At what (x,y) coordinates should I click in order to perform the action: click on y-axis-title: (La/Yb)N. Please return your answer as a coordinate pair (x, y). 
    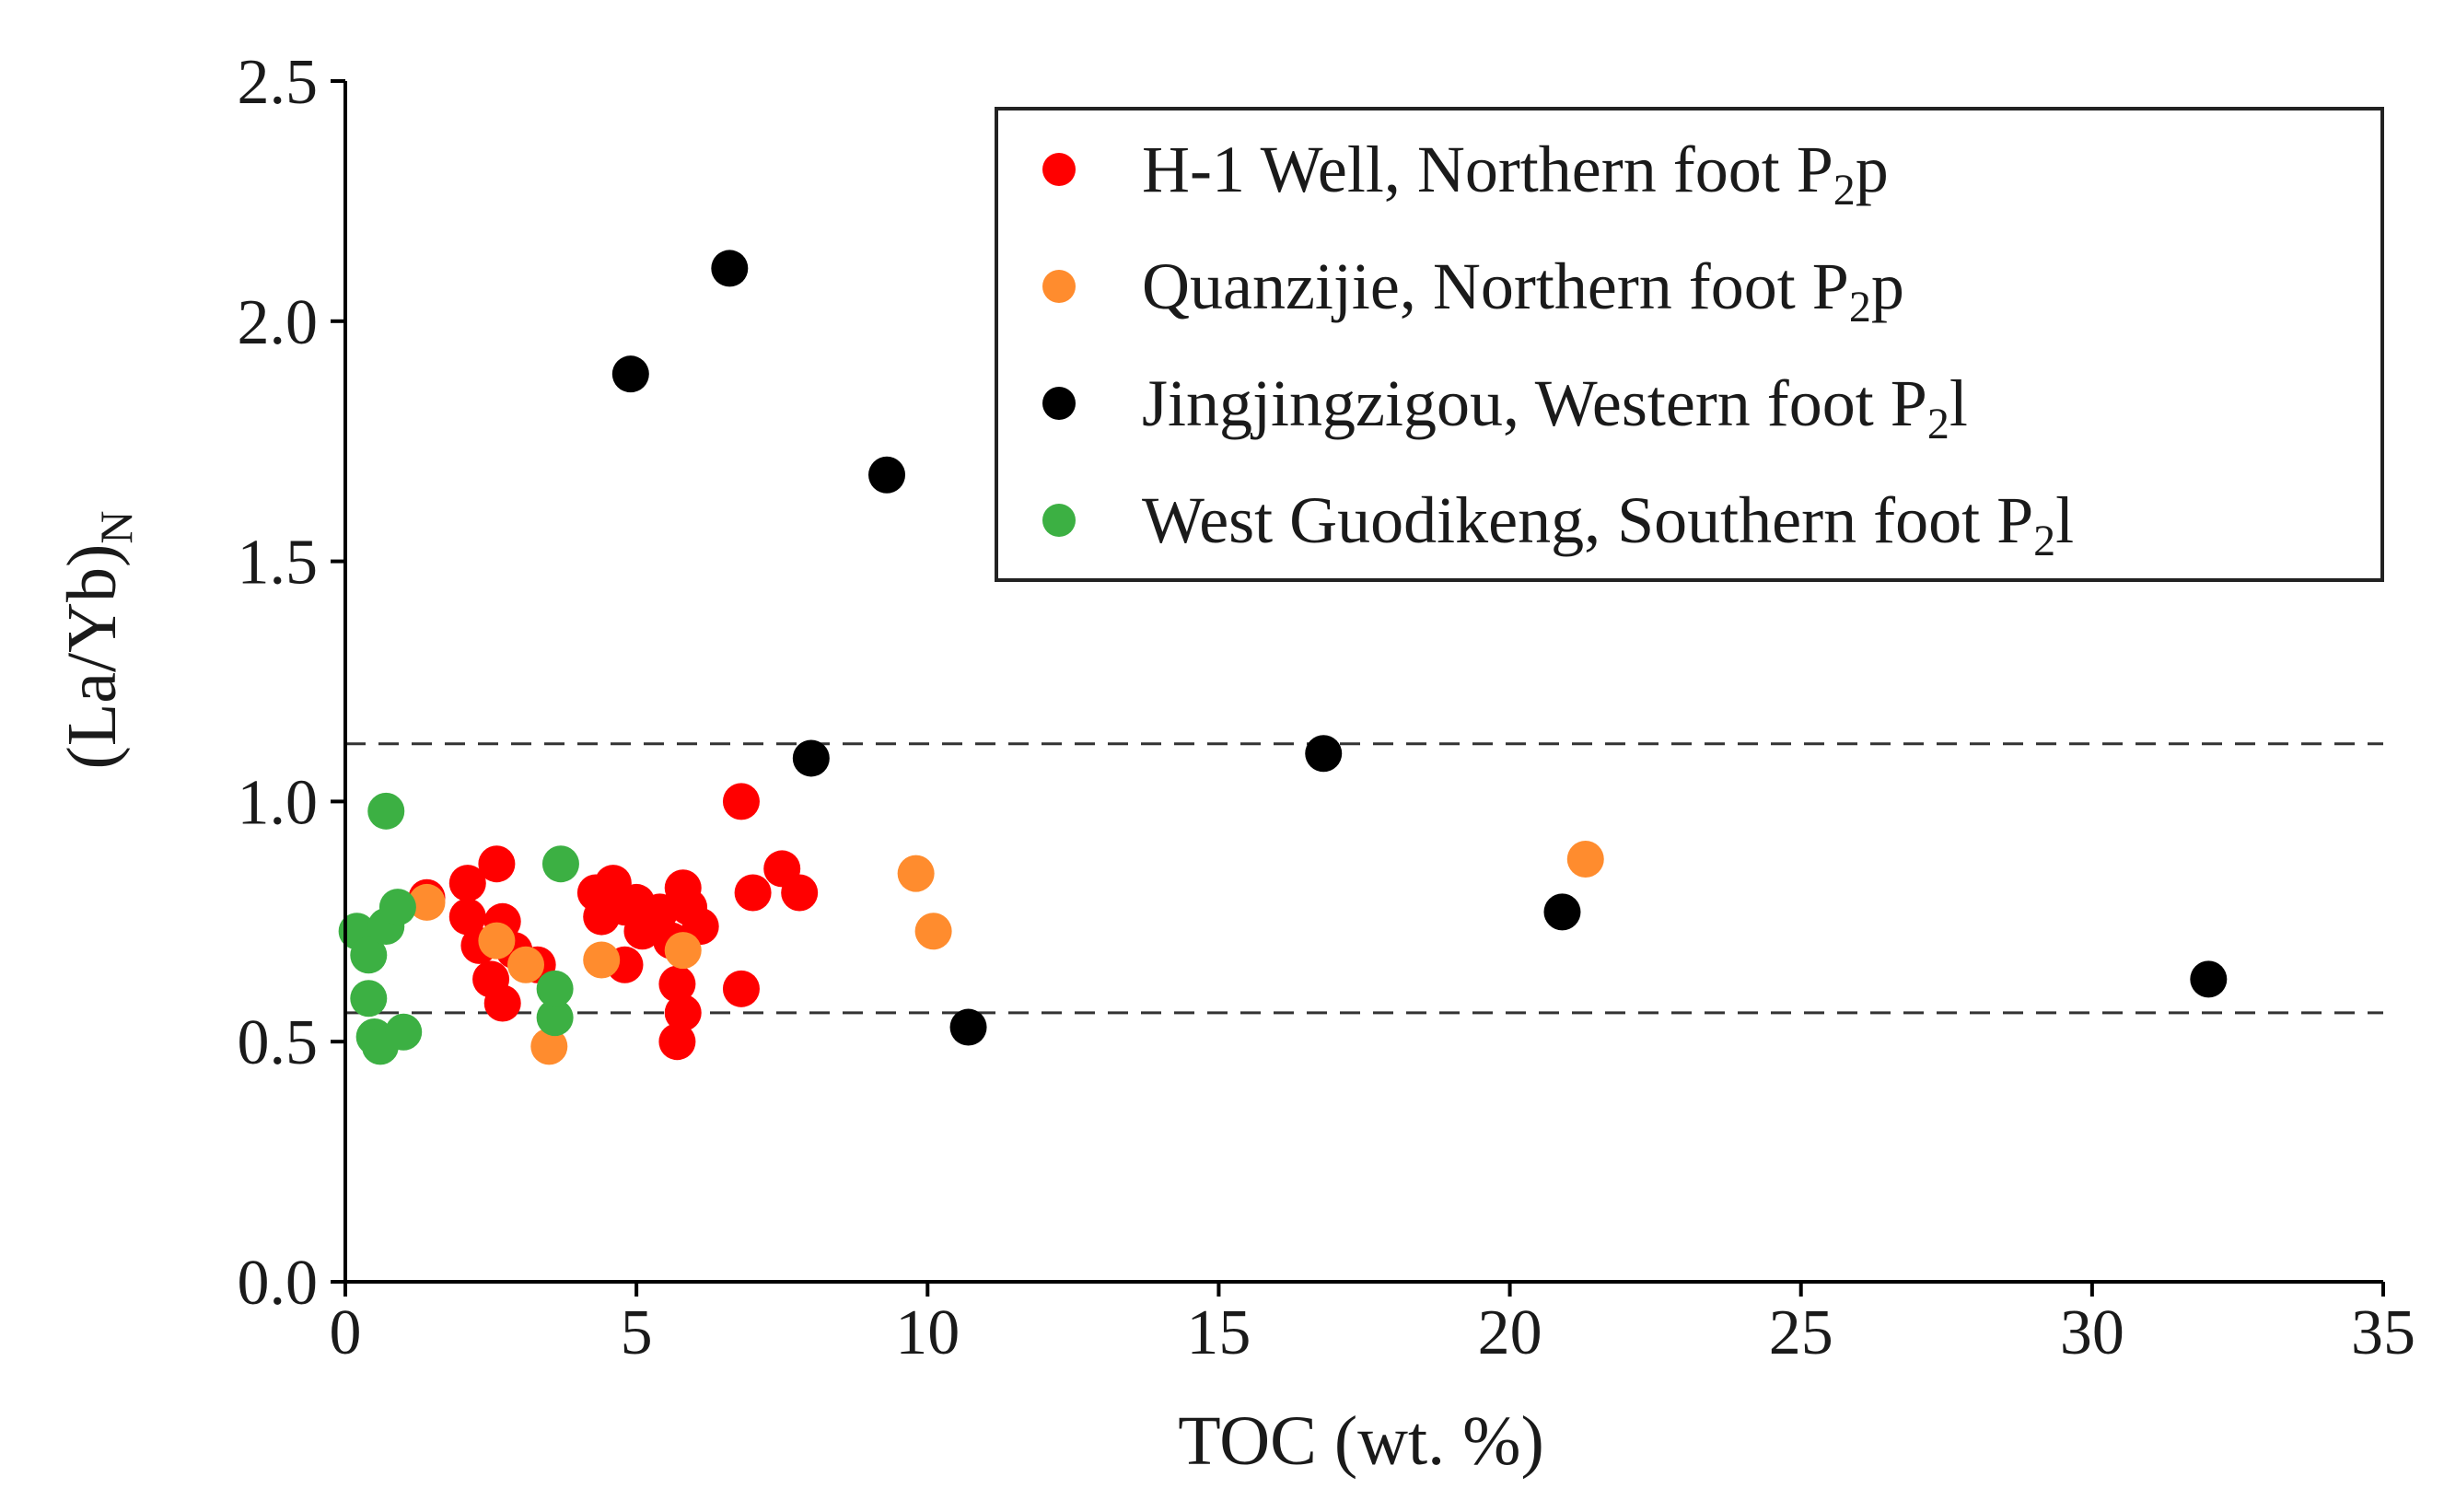
    Looking at the image, I should click on (97, 640).